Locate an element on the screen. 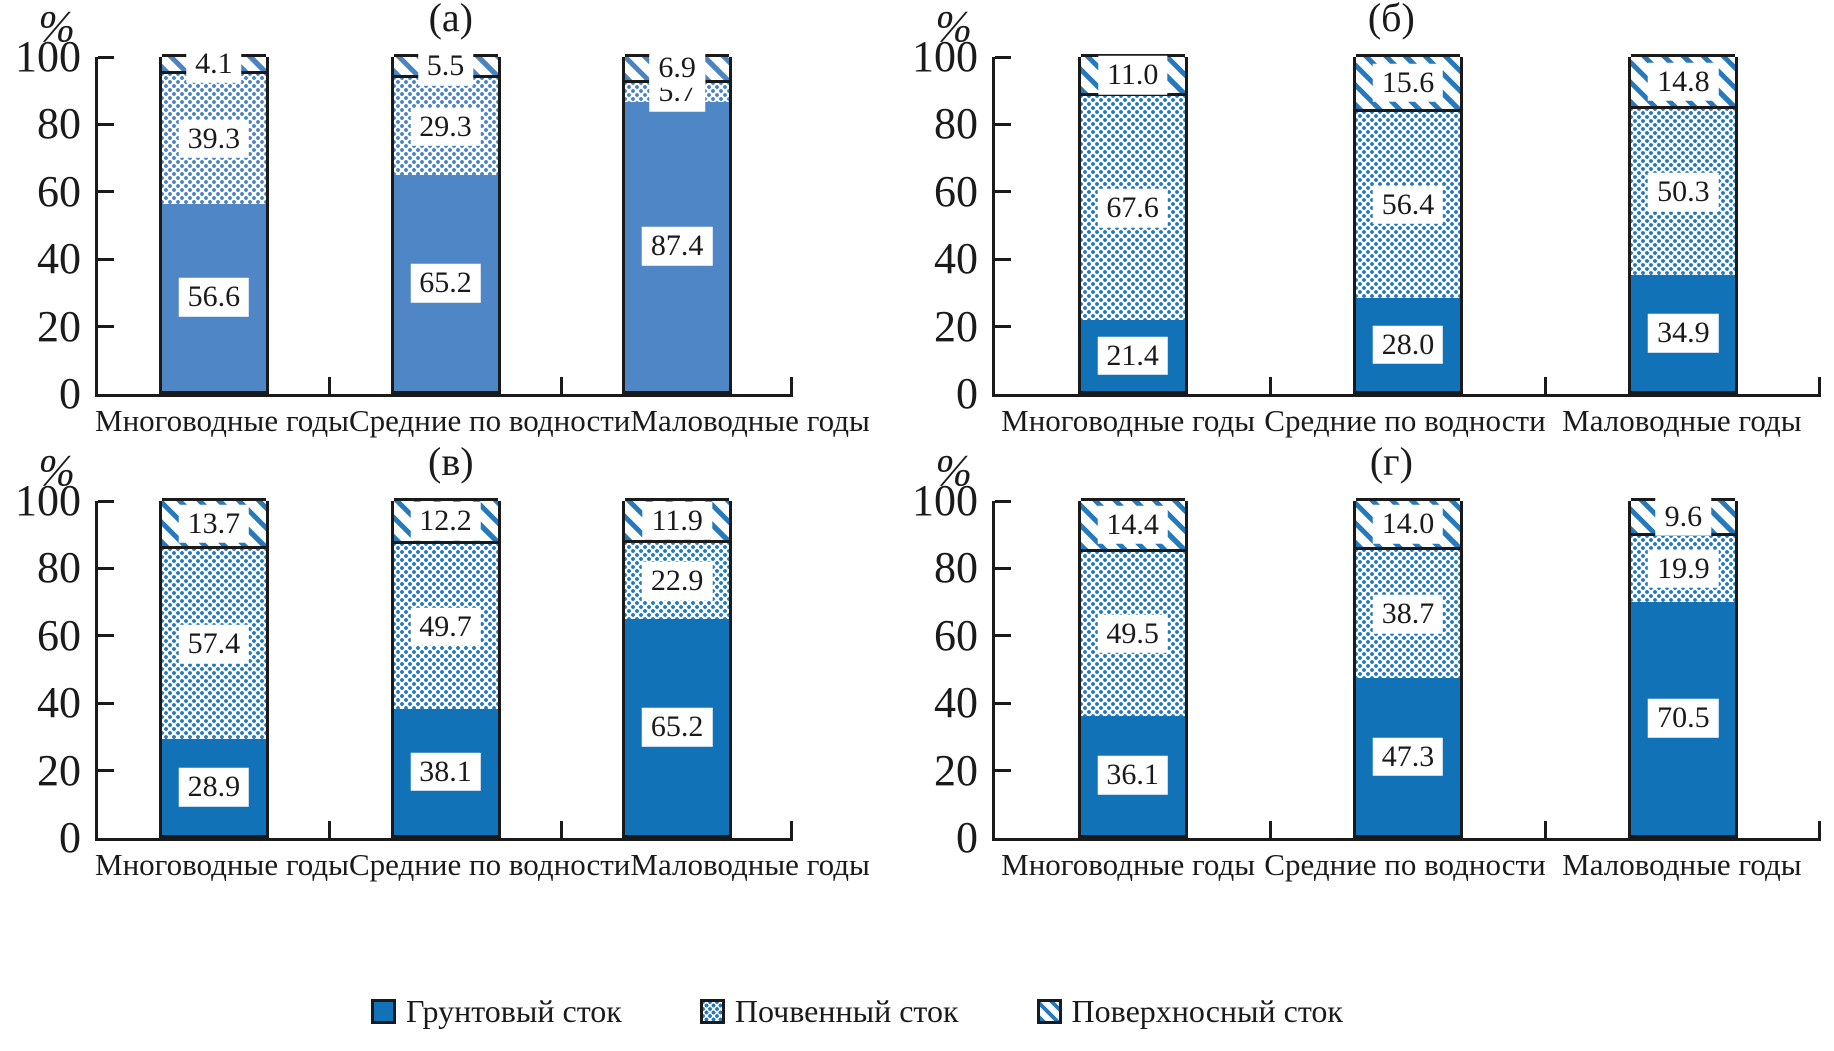 The image size is (1834, 1051). legend-item: Почвенный сток is located at coordinates (829, 1011).